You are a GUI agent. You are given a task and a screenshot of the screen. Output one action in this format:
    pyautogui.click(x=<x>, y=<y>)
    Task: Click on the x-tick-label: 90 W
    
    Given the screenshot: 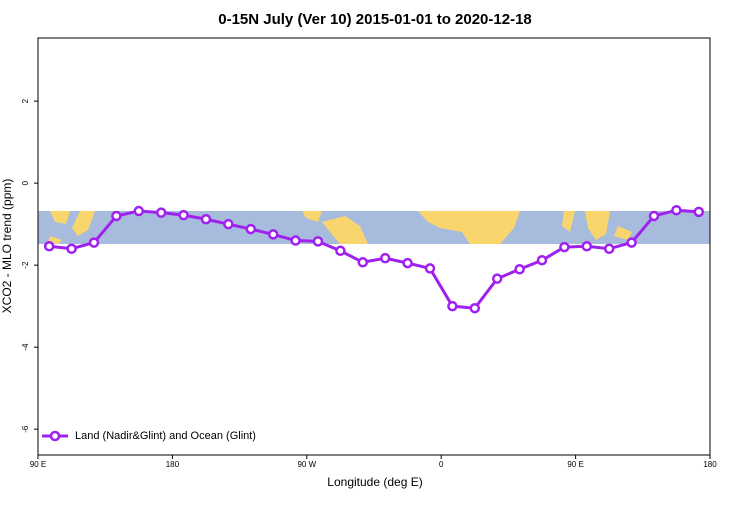 What is the action you would take?
    pyautogui.click(x=306, y=464)
    